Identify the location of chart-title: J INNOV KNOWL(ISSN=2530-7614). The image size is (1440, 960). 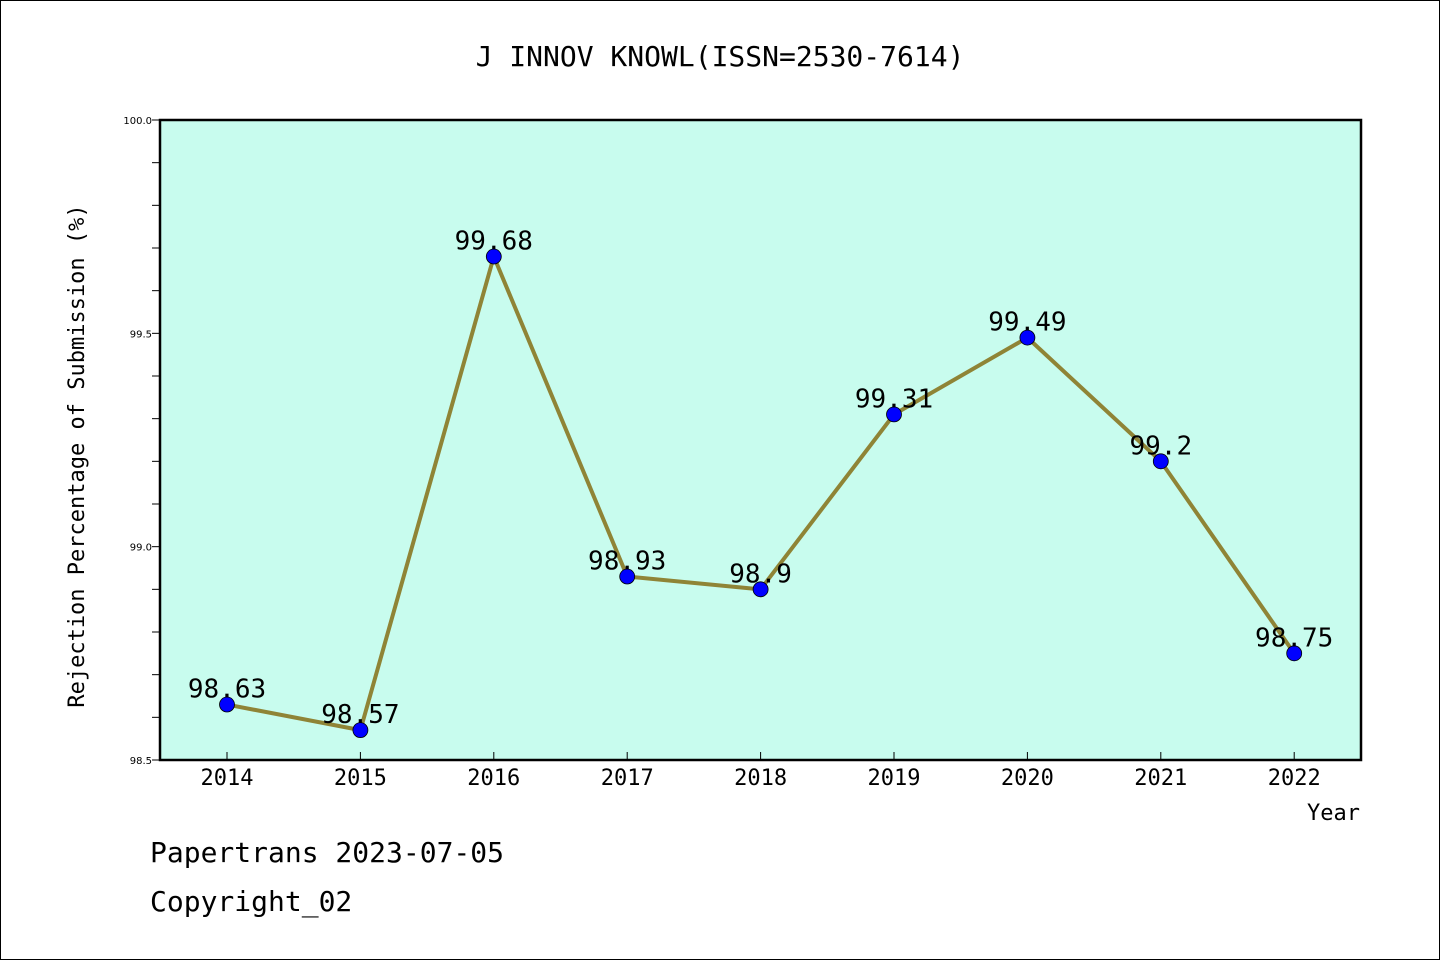
(720, 56).